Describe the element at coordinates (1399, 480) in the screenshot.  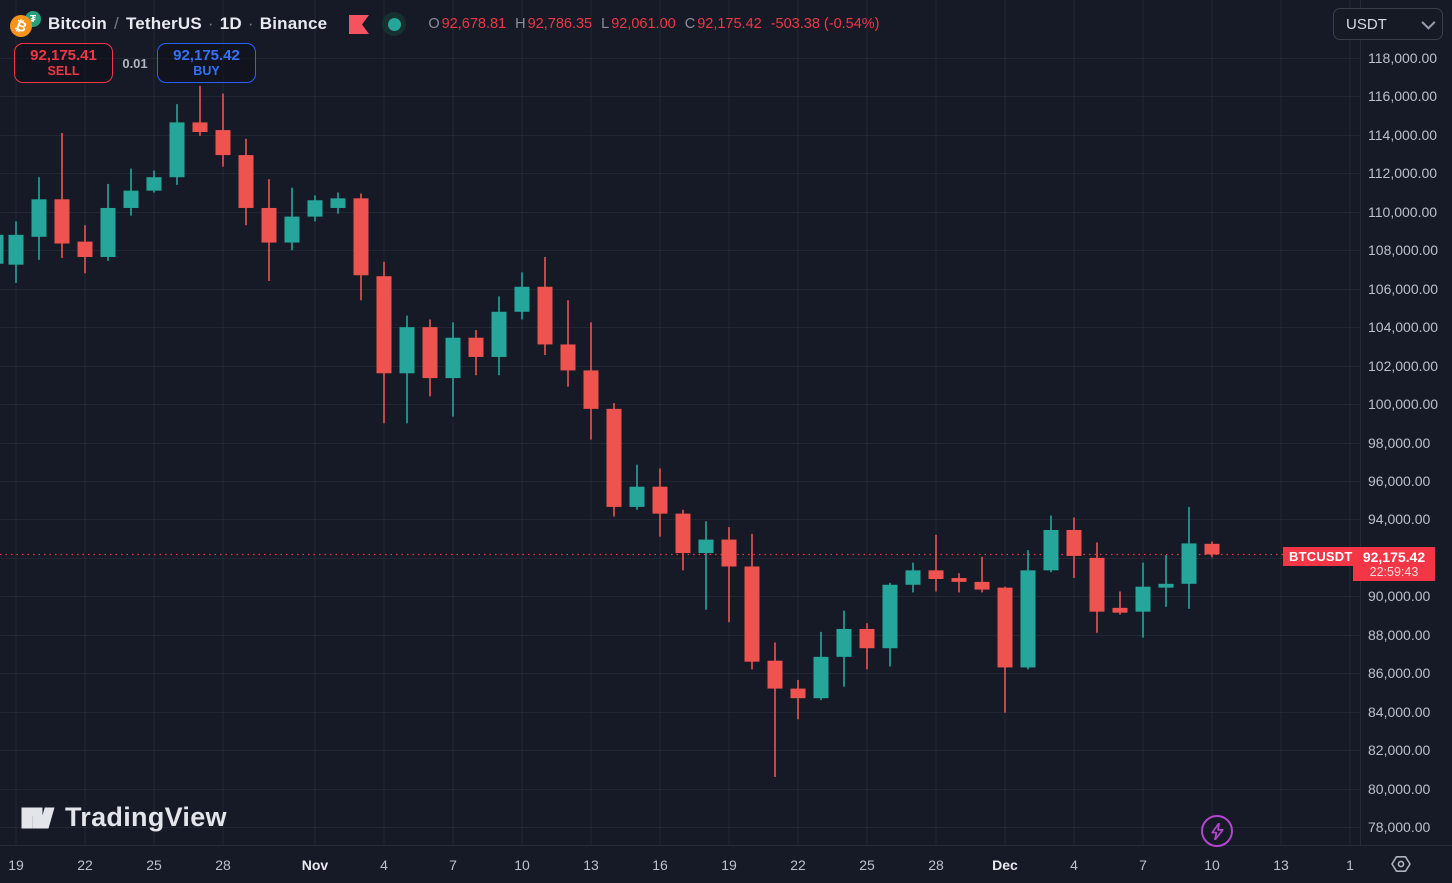
I see `price-tick-label: 96,000.00` at that location.